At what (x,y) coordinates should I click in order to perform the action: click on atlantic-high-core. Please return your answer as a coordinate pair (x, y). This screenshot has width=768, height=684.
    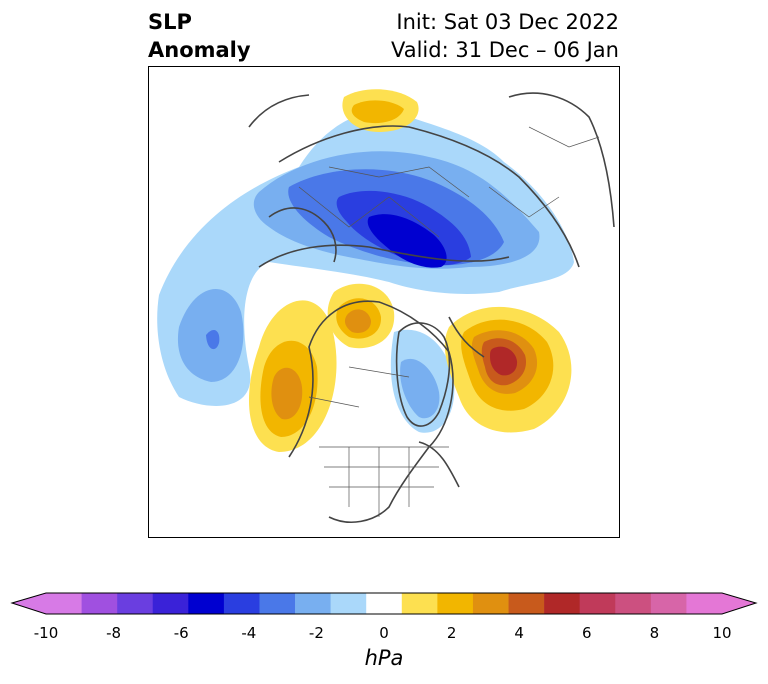
    Looking at the image, I should click on (504, 361).